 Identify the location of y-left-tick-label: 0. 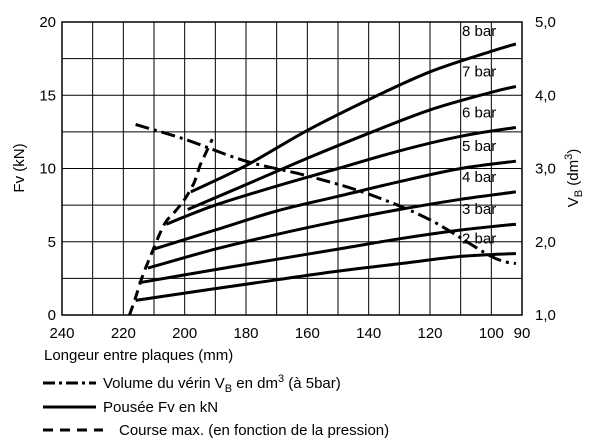
(52, 315).